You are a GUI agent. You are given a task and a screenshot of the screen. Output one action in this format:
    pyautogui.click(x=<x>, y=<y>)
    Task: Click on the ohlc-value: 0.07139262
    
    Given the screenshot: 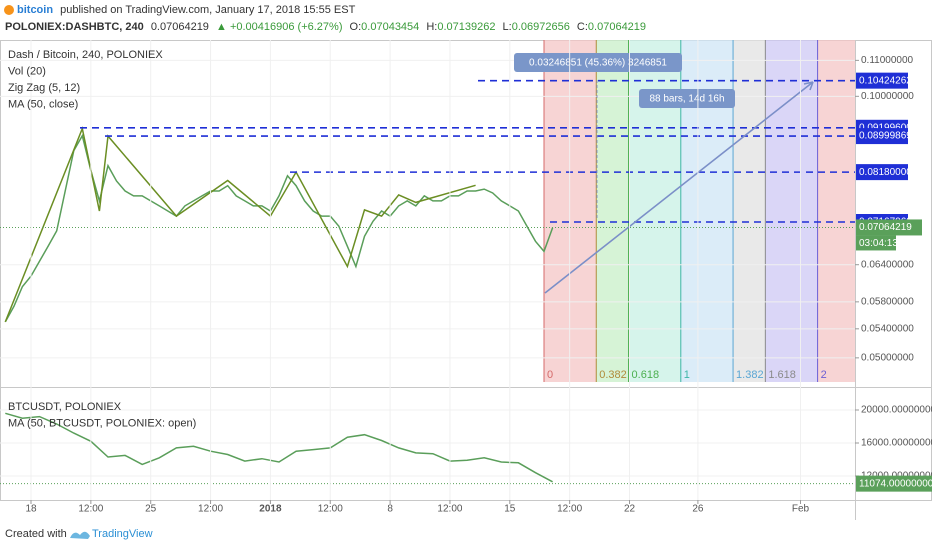 What is the action you would take?
    pyautogui.click(x=466, y=27)
    